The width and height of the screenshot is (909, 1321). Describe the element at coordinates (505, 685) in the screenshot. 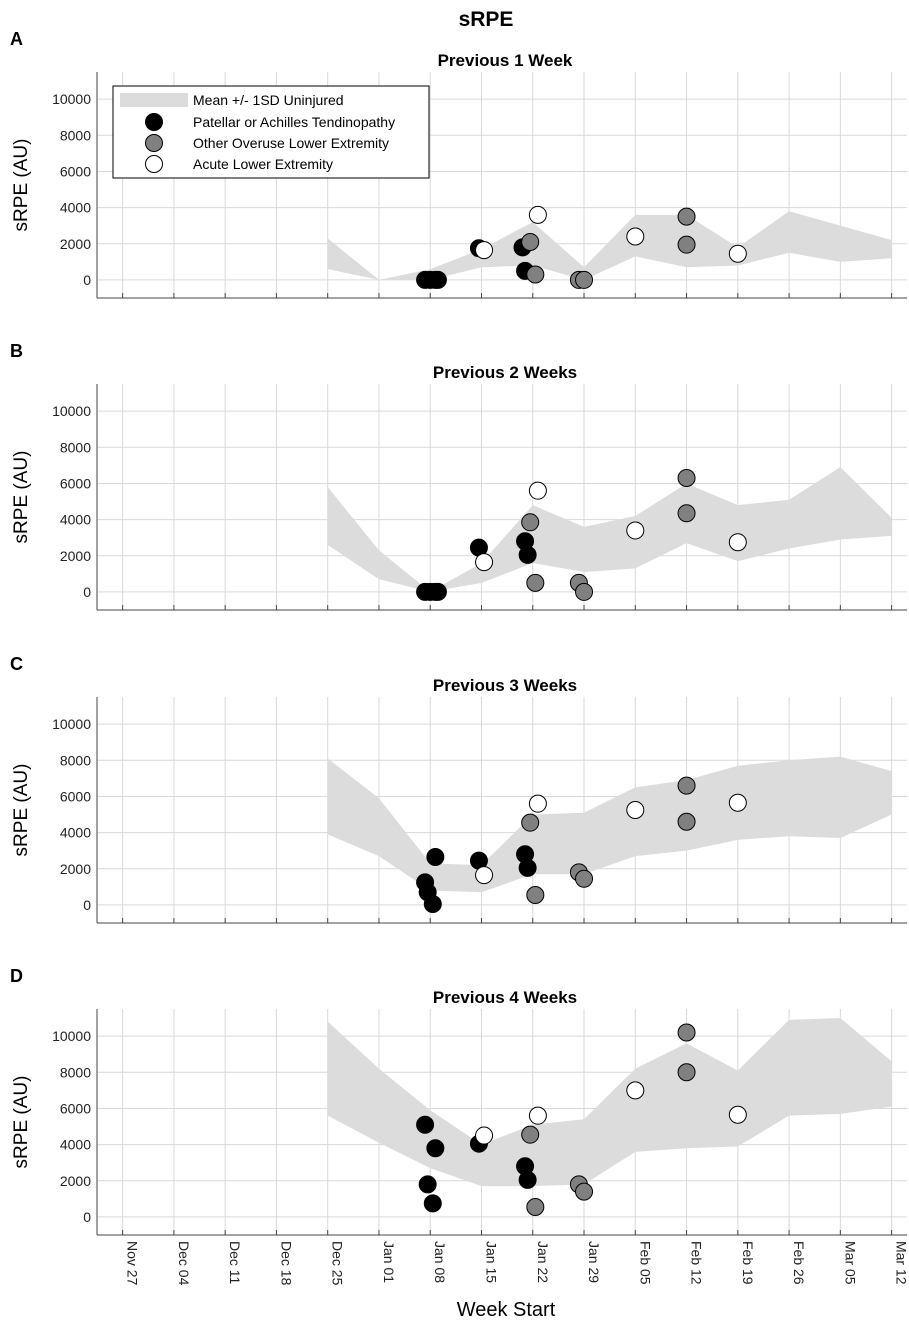

I see `panel-title: Previous 3 Weeks` at that location.